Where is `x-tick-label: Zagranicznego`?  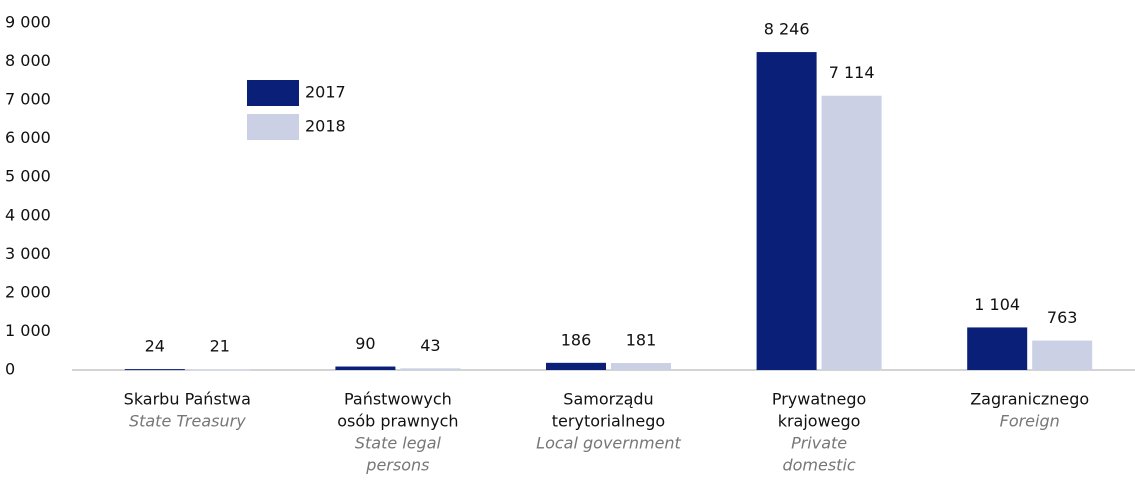
x-tick-label: Zagranicznego is located at coordinates (1029, 399).